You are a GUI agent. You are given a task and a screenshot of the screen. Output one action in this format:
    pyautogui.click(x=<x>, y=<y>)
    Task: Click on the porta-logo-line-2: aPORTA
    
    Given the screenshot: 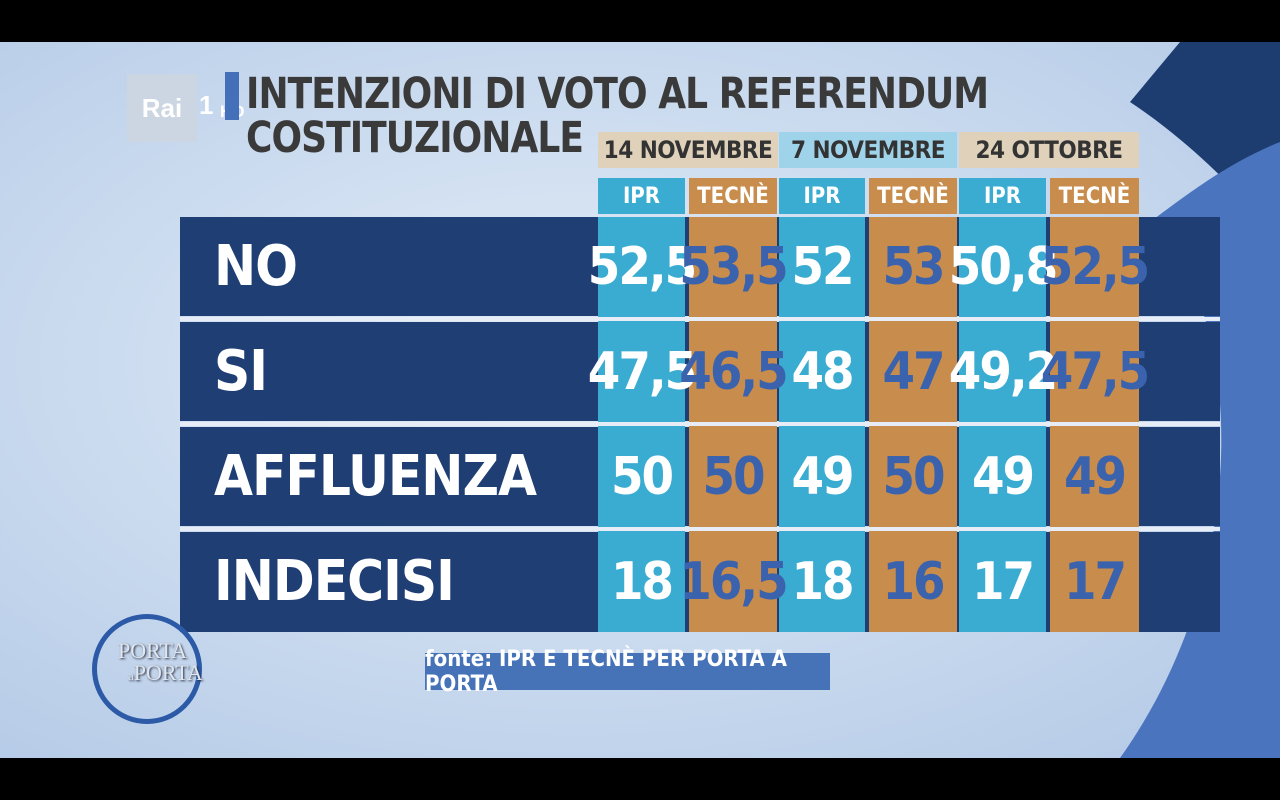 What is the action you would take?
    pyautogui.click(x=165, y=674)
    